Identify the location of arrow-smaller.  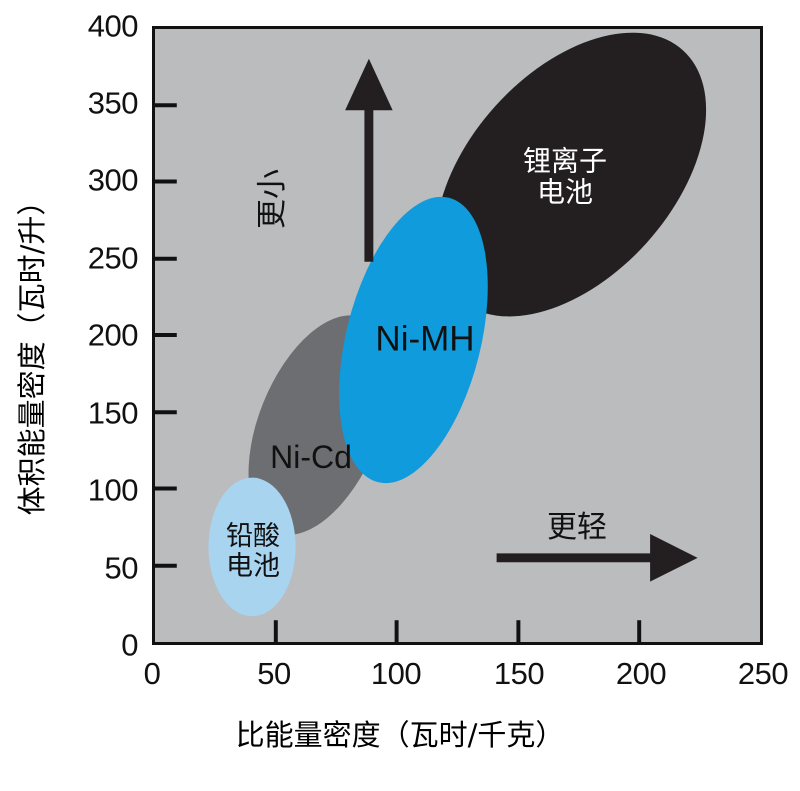
(369, 160).